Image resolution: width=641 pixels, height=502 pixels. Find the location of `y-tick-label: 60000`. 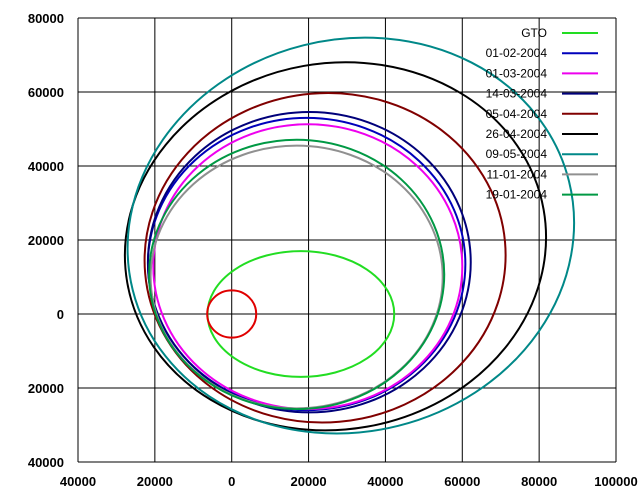

y-tick-label: 60000 is located at coordinates (46, 92).